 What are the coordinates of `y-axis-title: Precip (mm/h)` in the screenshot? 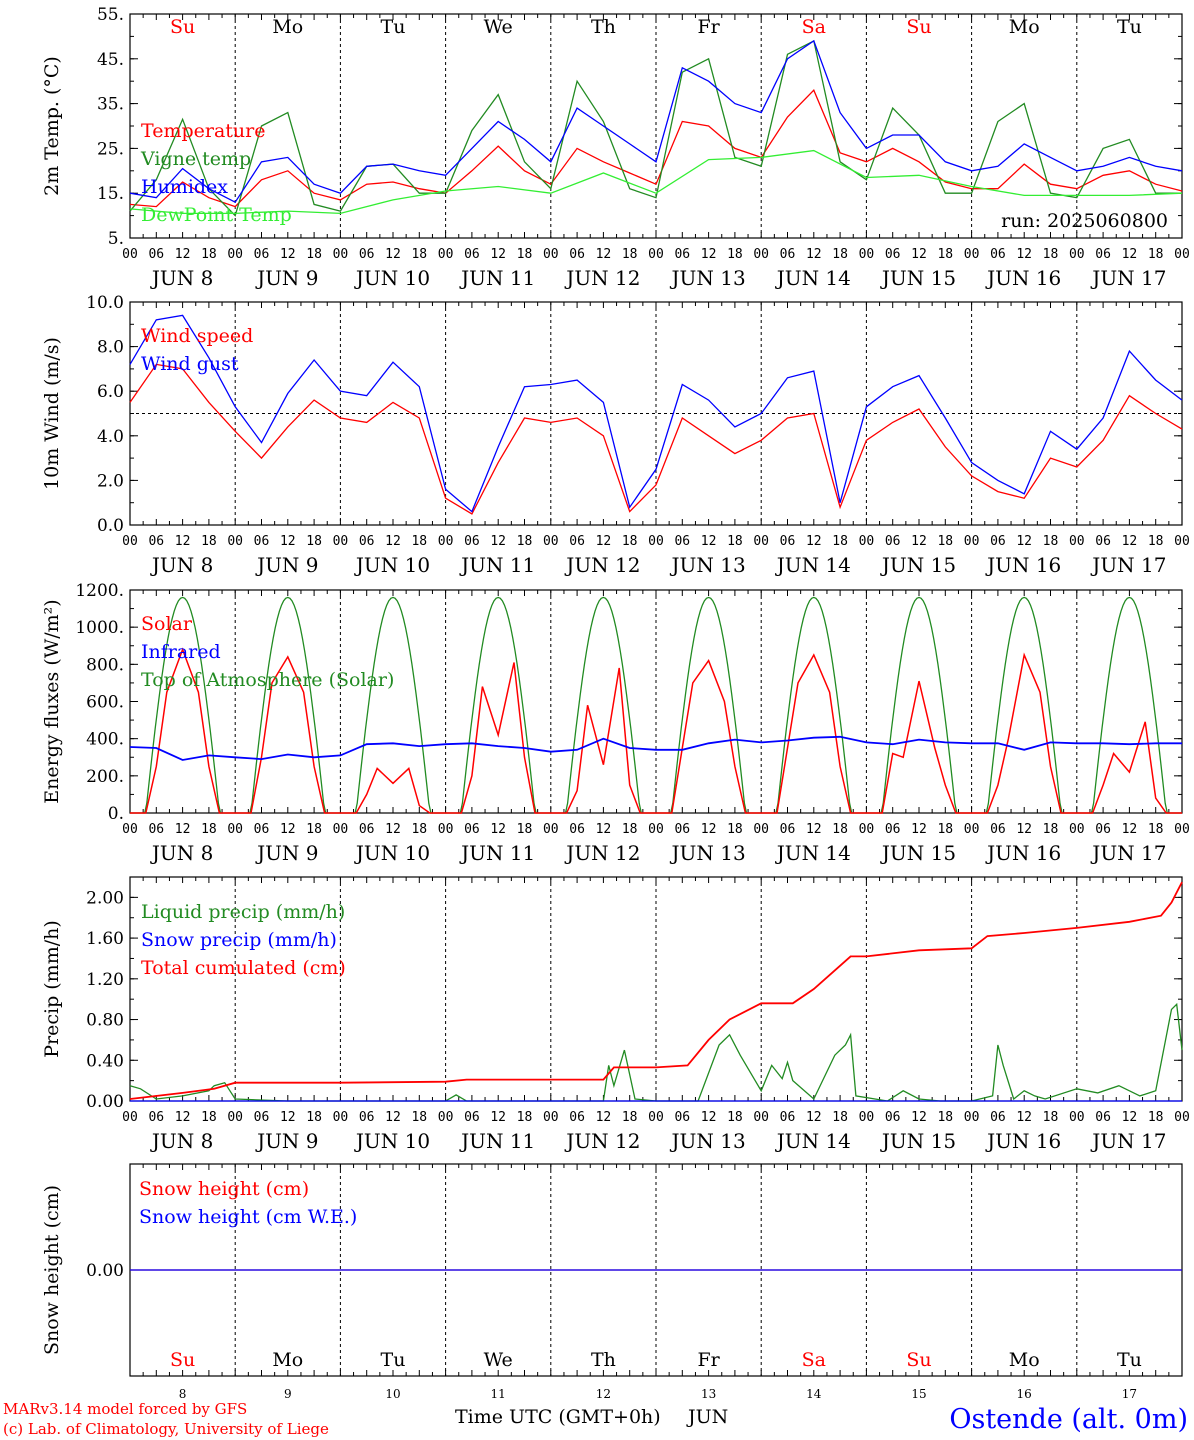 It's located at (52, 989).